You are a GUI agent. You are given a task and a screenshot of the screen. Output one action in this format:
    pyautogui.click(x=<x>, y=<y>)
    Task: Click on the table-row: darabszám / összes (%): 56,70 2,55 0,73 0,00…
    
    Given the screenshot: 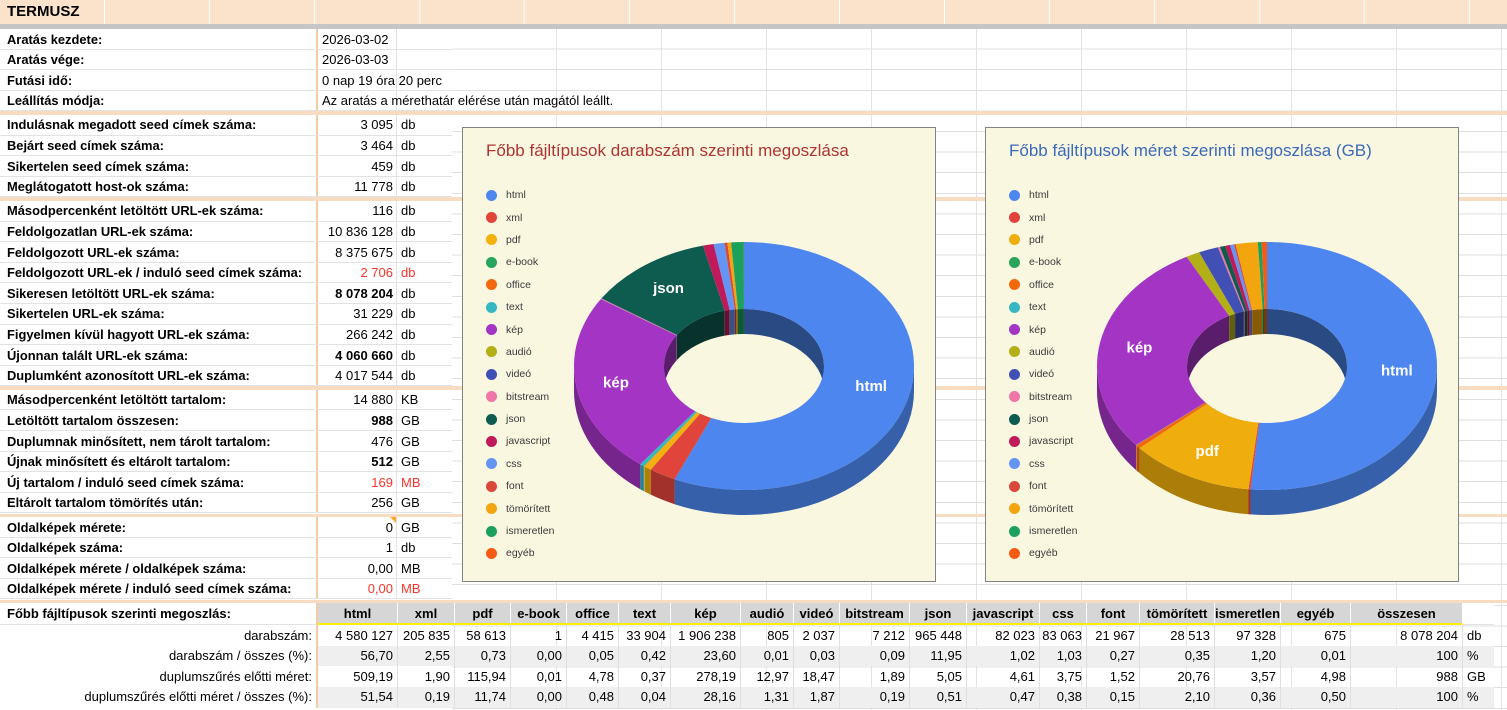 What is the action you would take?
    pyautogui.click(x=747, y=656)
    